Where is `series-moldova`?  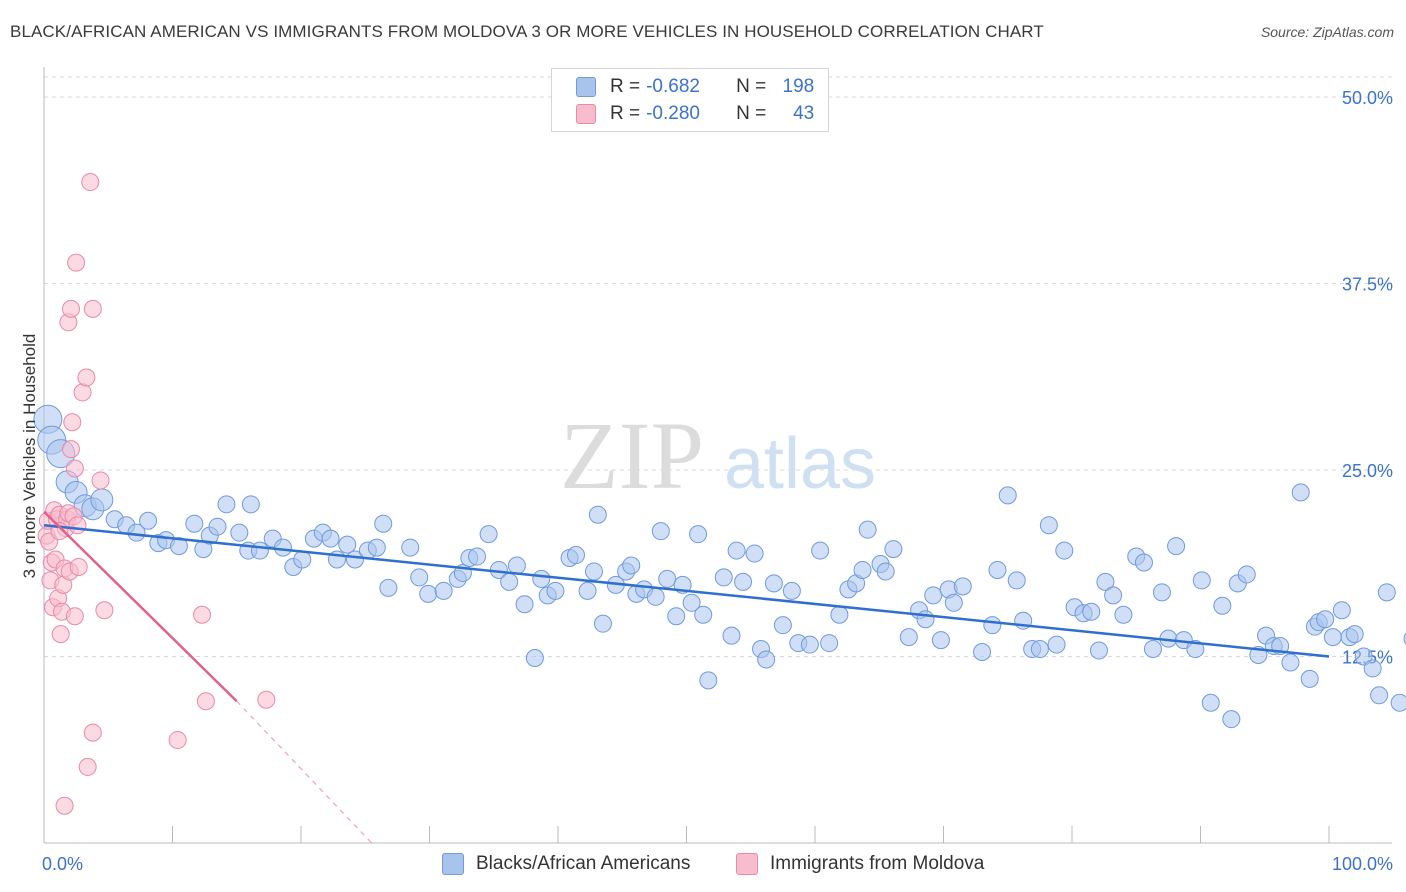 series-moldova is located at coordinates (156, 494).